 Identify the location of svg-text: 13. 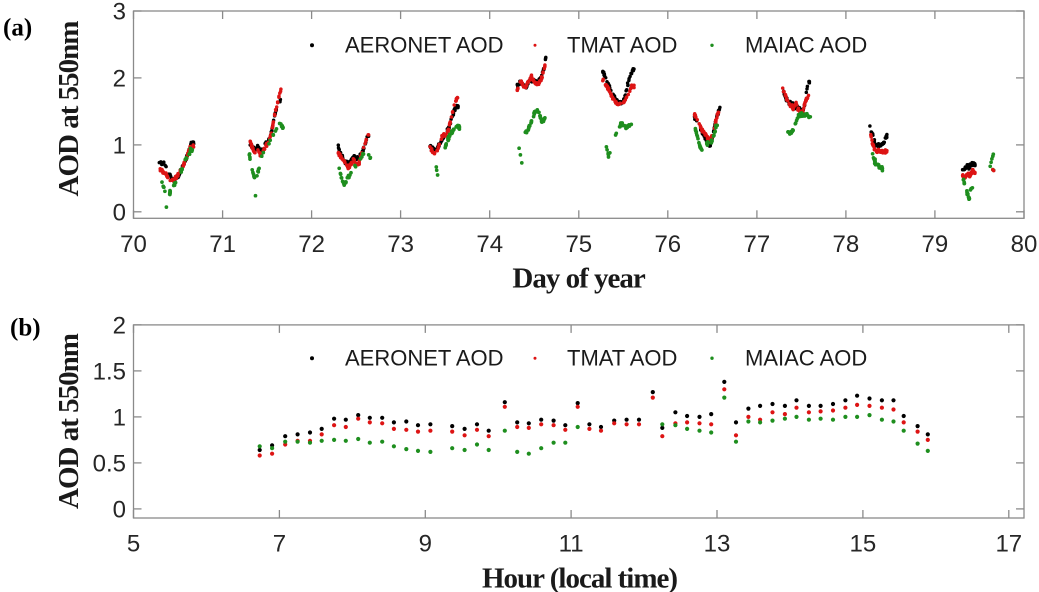
(717, 544).